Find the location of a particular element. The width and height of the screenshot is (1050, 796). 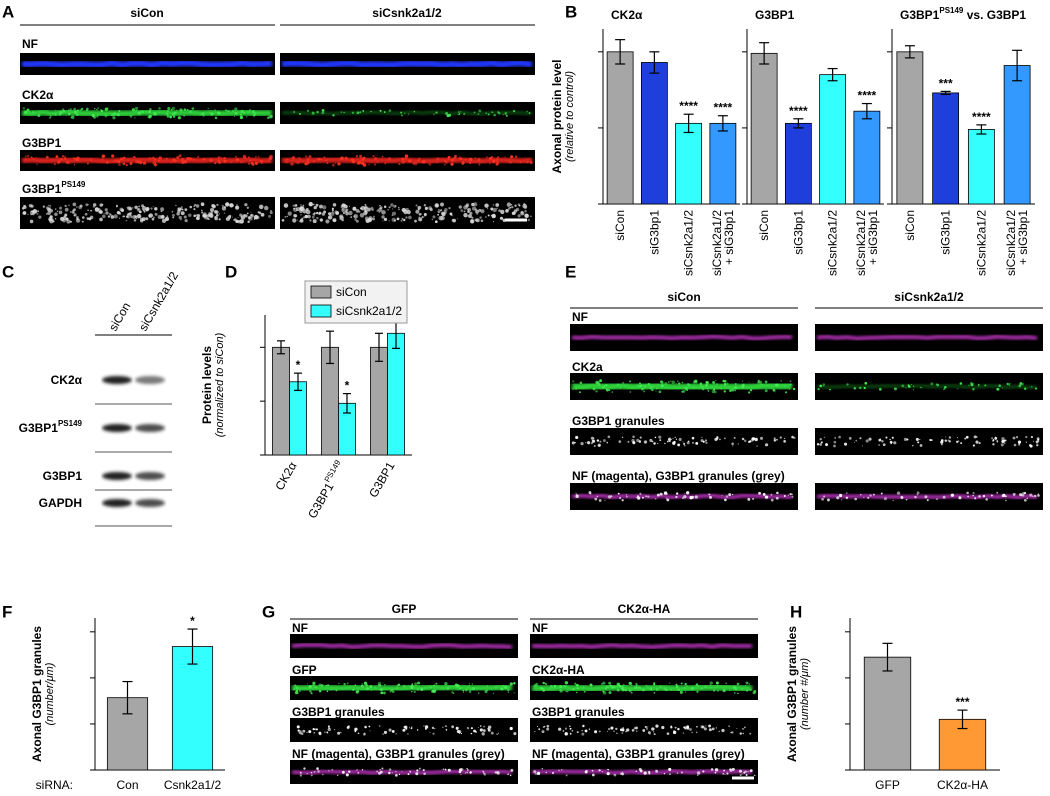

y-axis-label: Protein levels is located at coordinates (207, 385).